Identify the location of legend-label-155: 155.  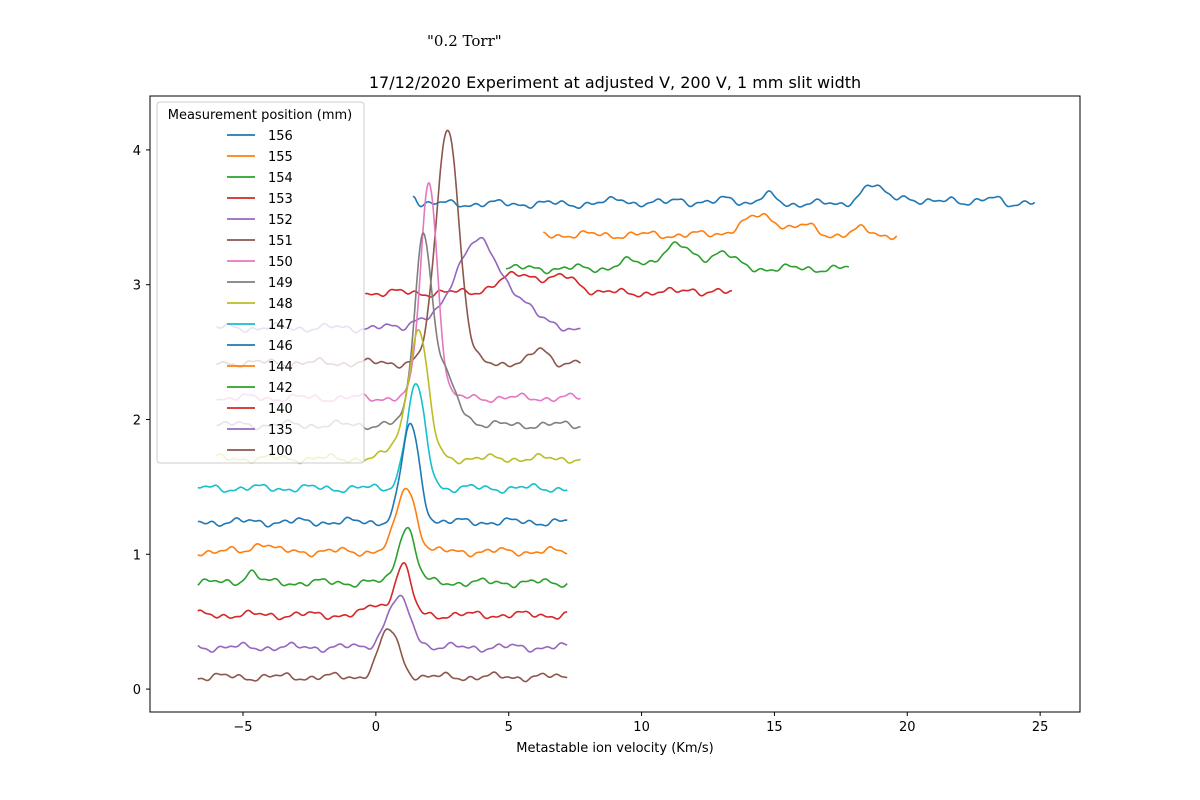
(280, 157).